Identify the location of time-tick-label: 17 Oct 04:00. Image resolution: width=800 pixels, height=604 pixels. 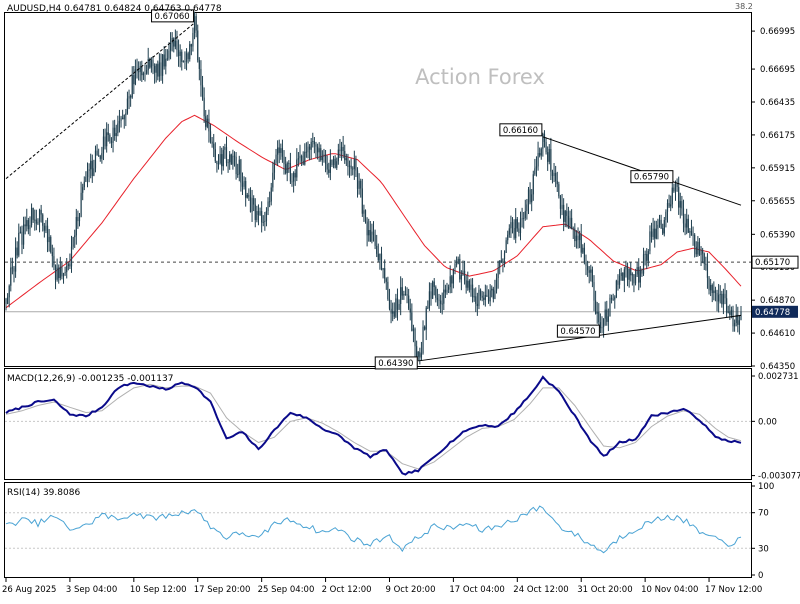
(476, 590).